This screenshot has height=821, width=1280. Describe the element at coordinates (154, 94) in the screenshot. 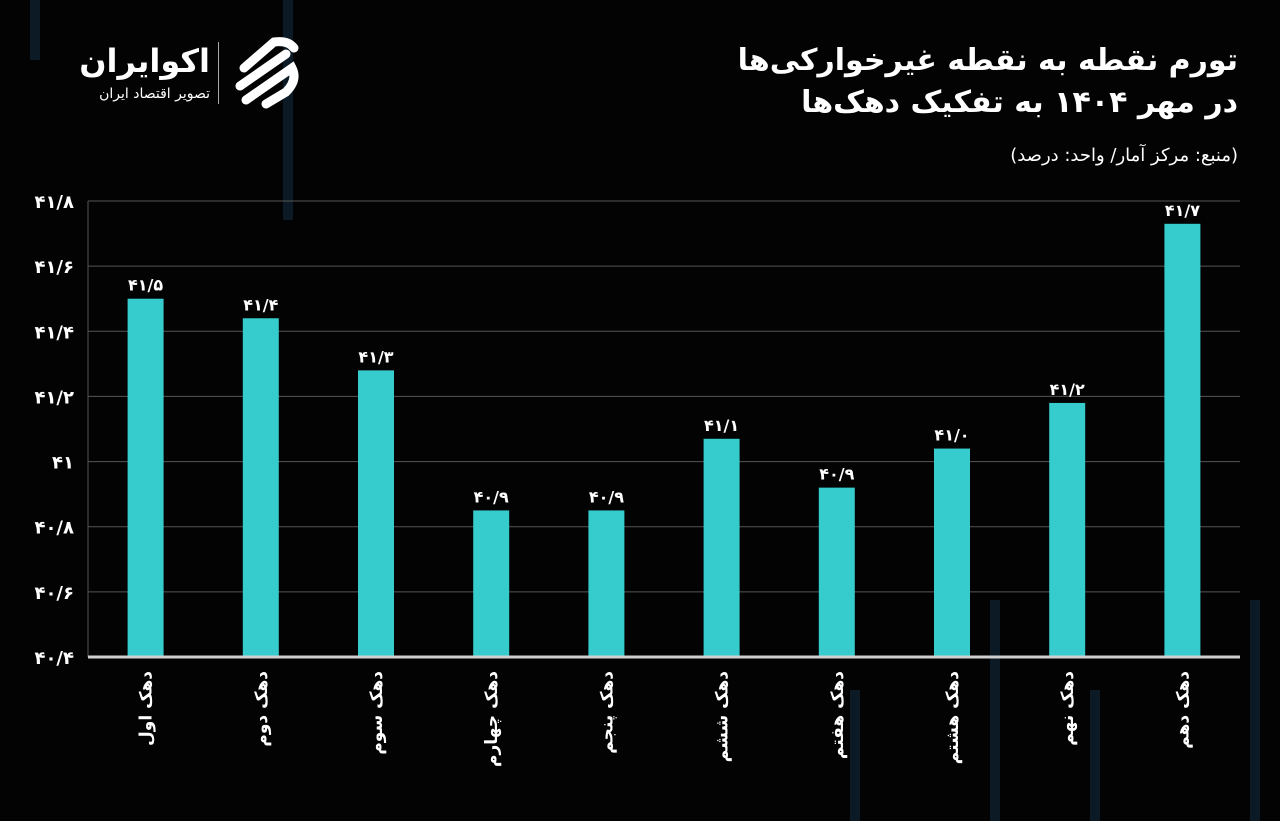

I see `logo-tagline: تصویر اقتصاد ایران` at that location.